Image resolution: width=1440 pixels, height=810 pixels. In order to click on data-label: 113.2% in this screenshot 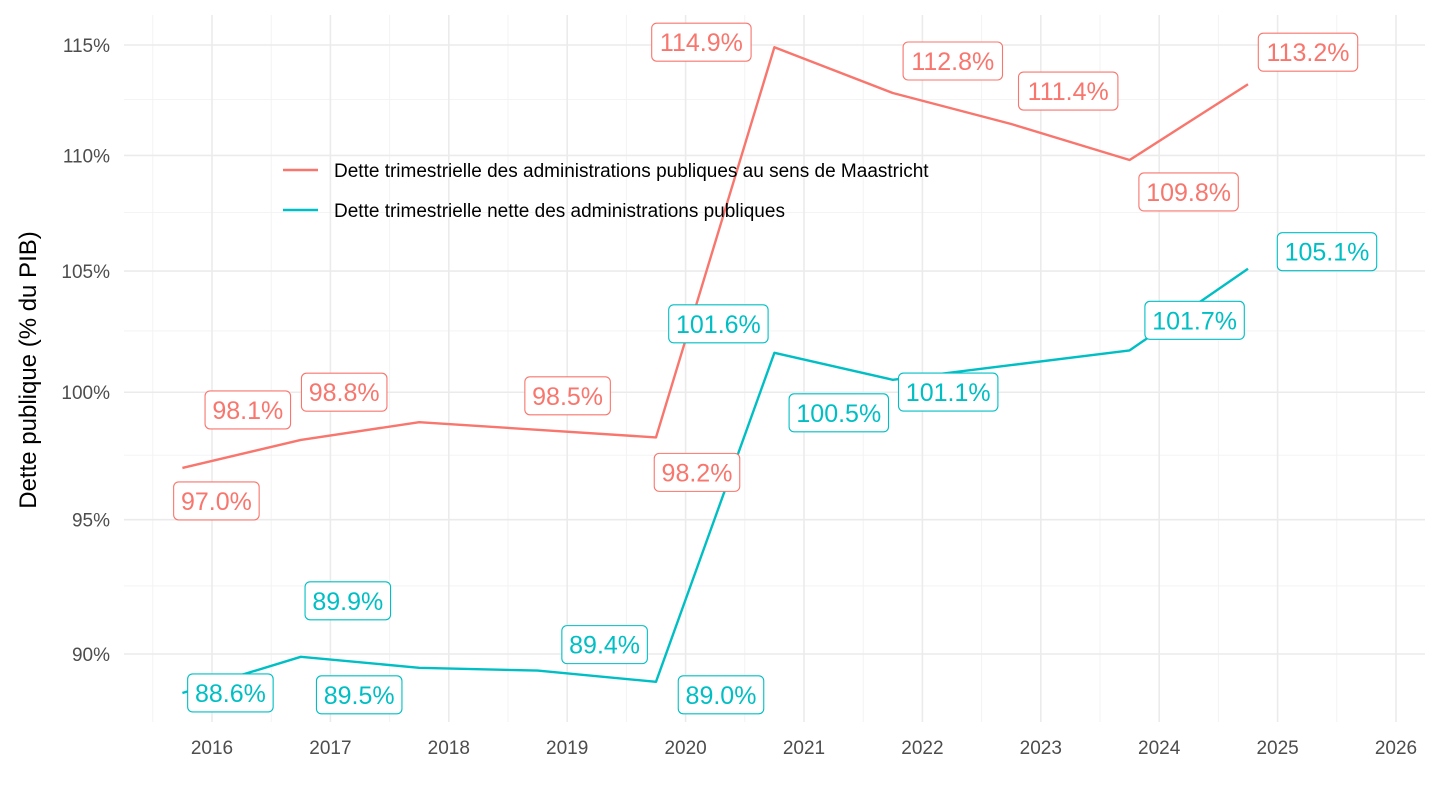, I will do `click(1308, 52)`.